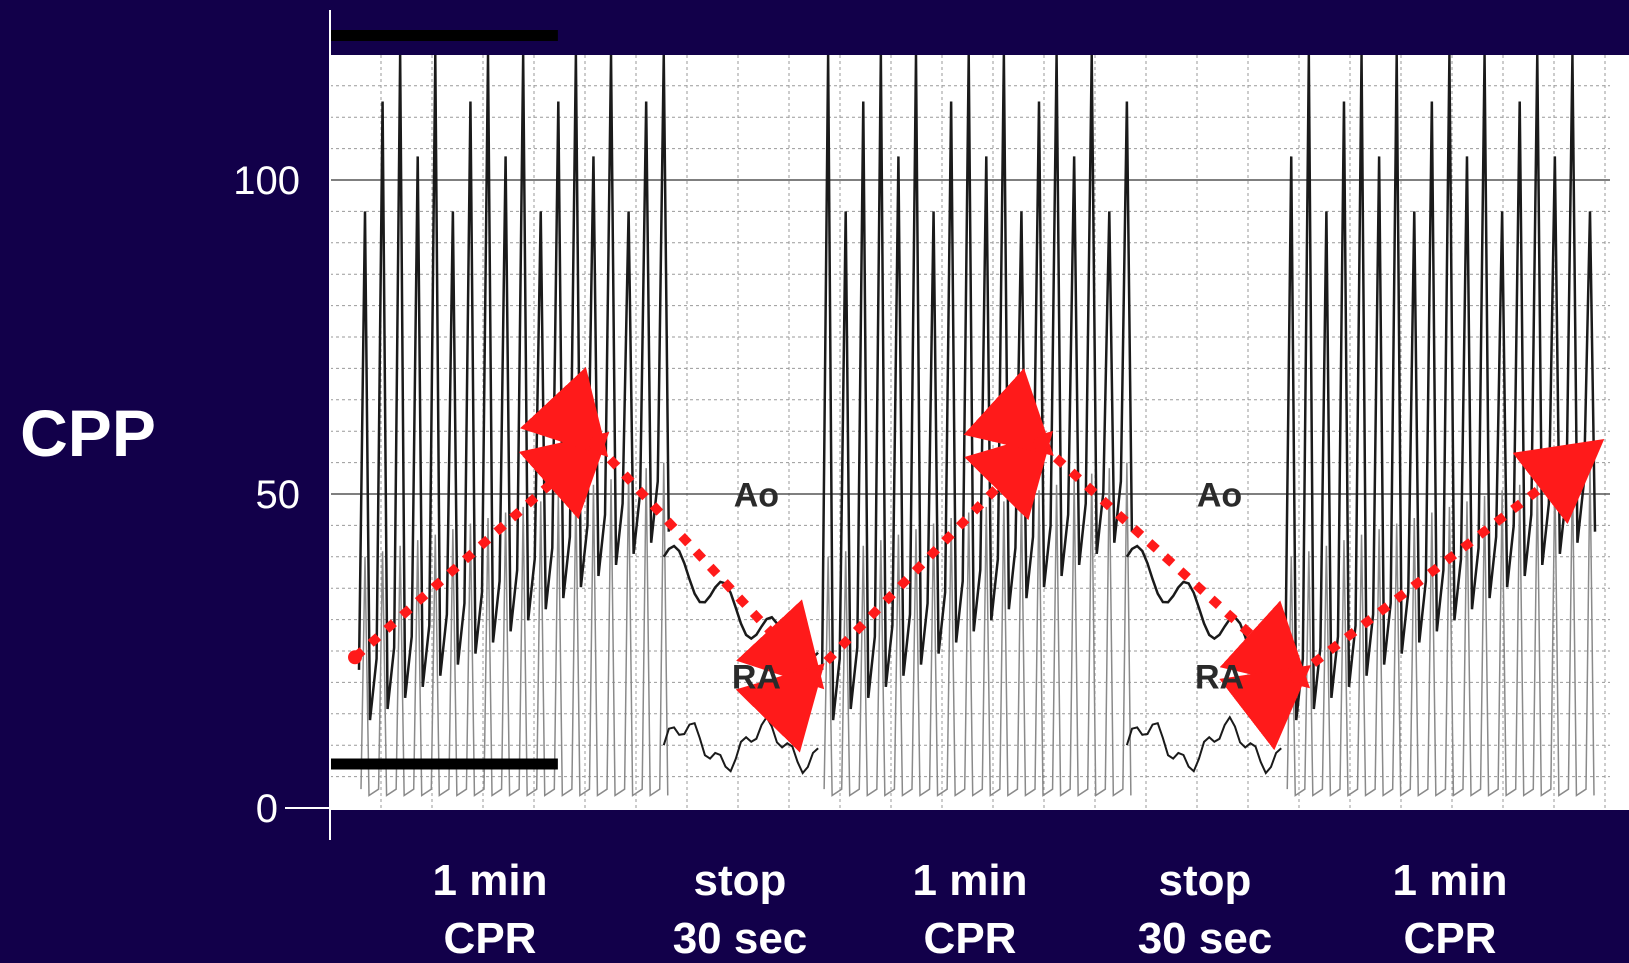 This screenshot has height=963, width=1629. I want to click on y-axis, so click(308, 425).